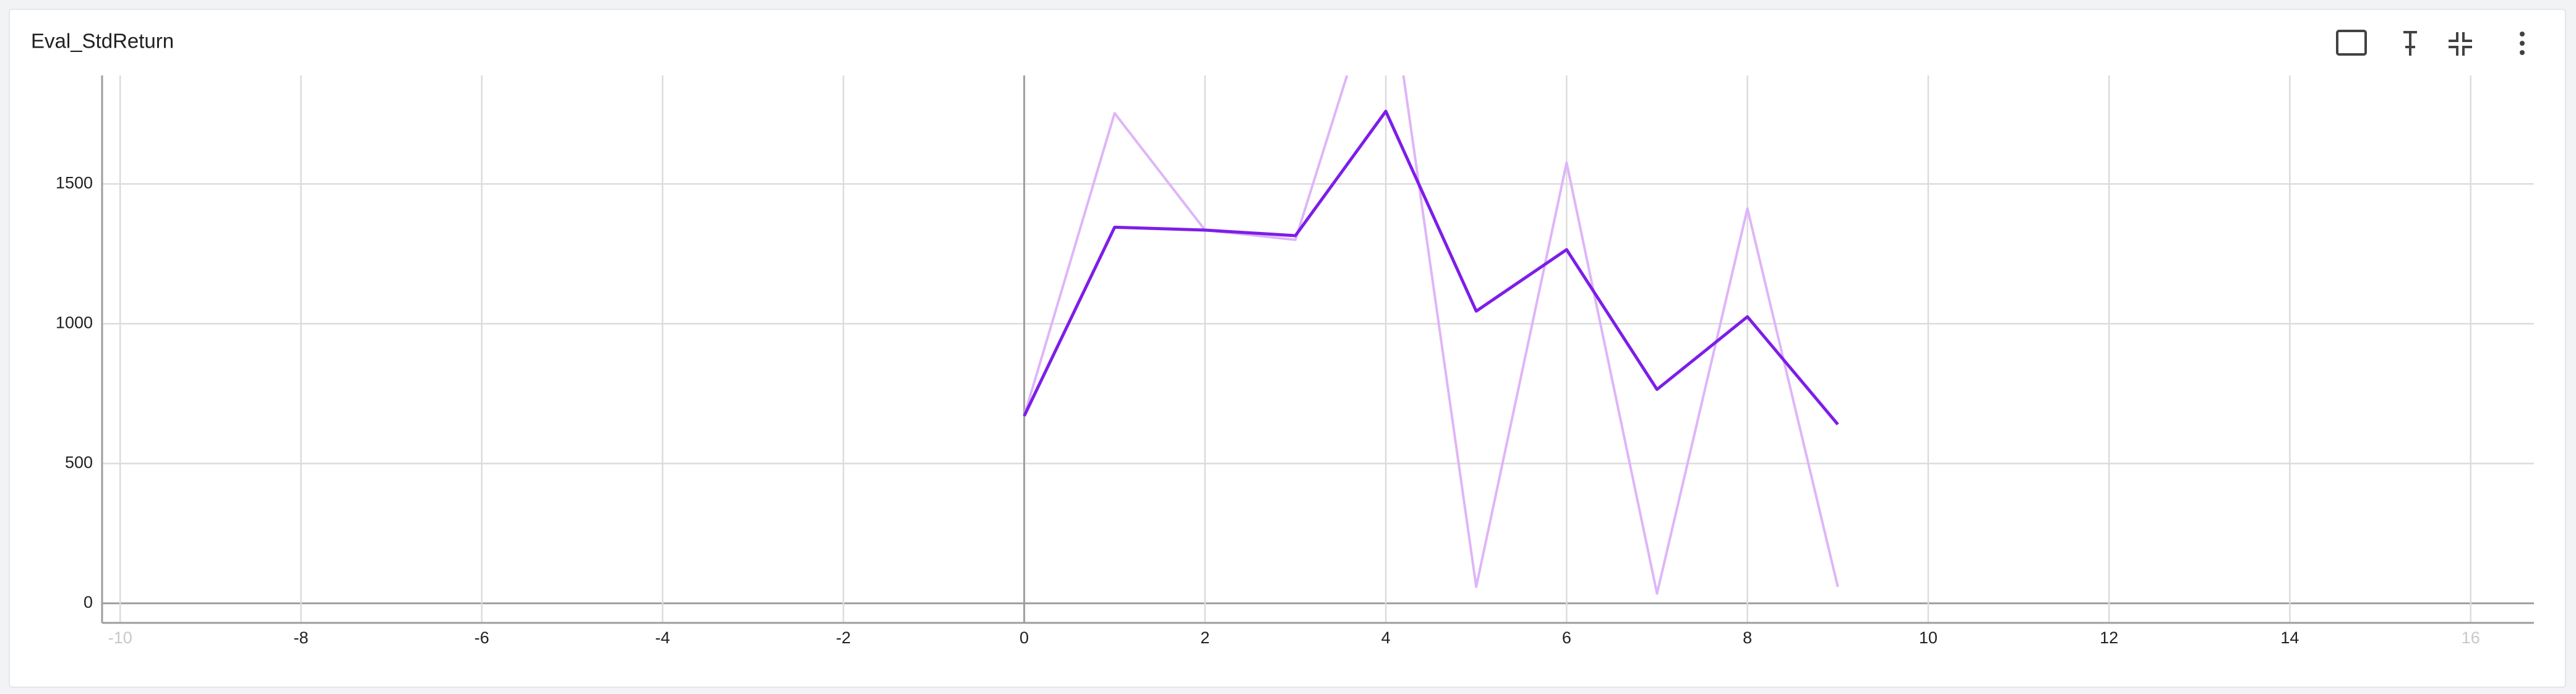 The width and height of the screenshot is (2576, 694). I want to click on x-tick-label: 8, so click(1747, 637).